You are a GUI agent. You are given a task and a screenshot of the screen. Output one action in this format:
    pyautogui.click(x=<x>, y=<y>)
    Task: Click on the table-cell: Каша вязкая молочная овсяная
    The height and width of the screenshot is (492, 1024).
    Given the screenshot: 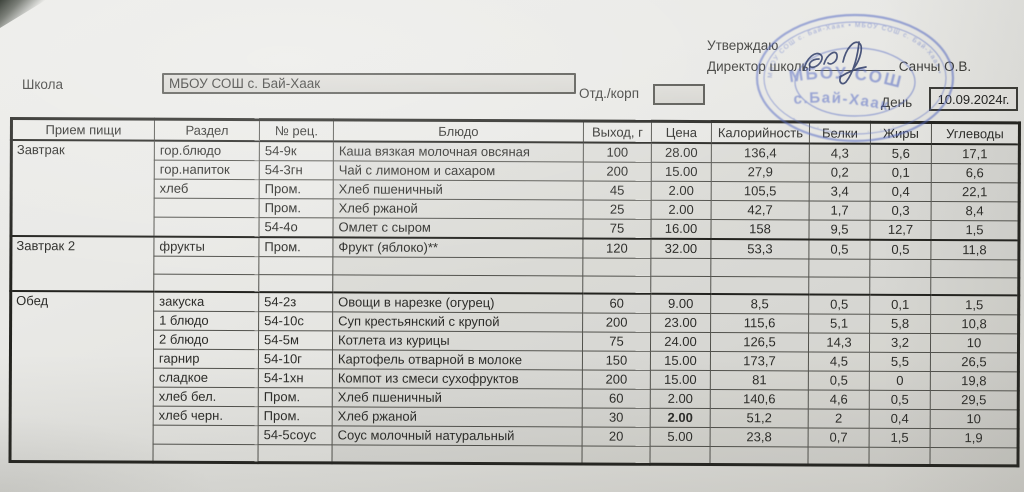 What is the action you would take?
    pyautogui.click(x=458, y=151)
    